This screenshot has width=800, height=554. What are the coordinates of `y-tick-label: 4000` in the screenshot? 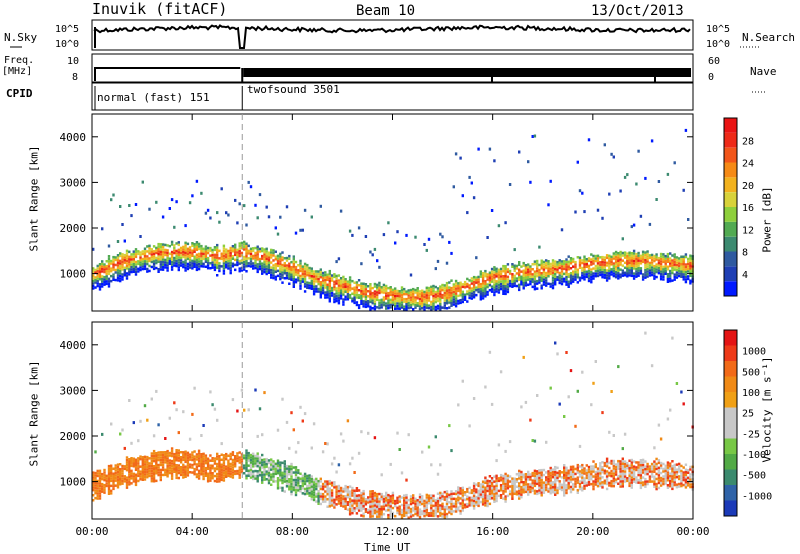 It's located at (73, 137).